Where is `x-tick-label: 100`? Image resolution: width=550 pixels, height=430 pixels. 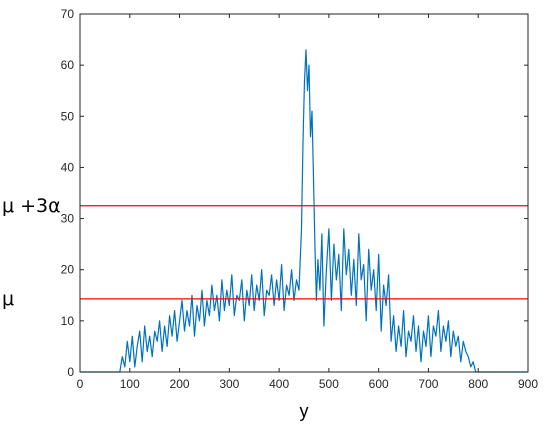
x-tick-label: 100 is located at coordinates (130, 384).